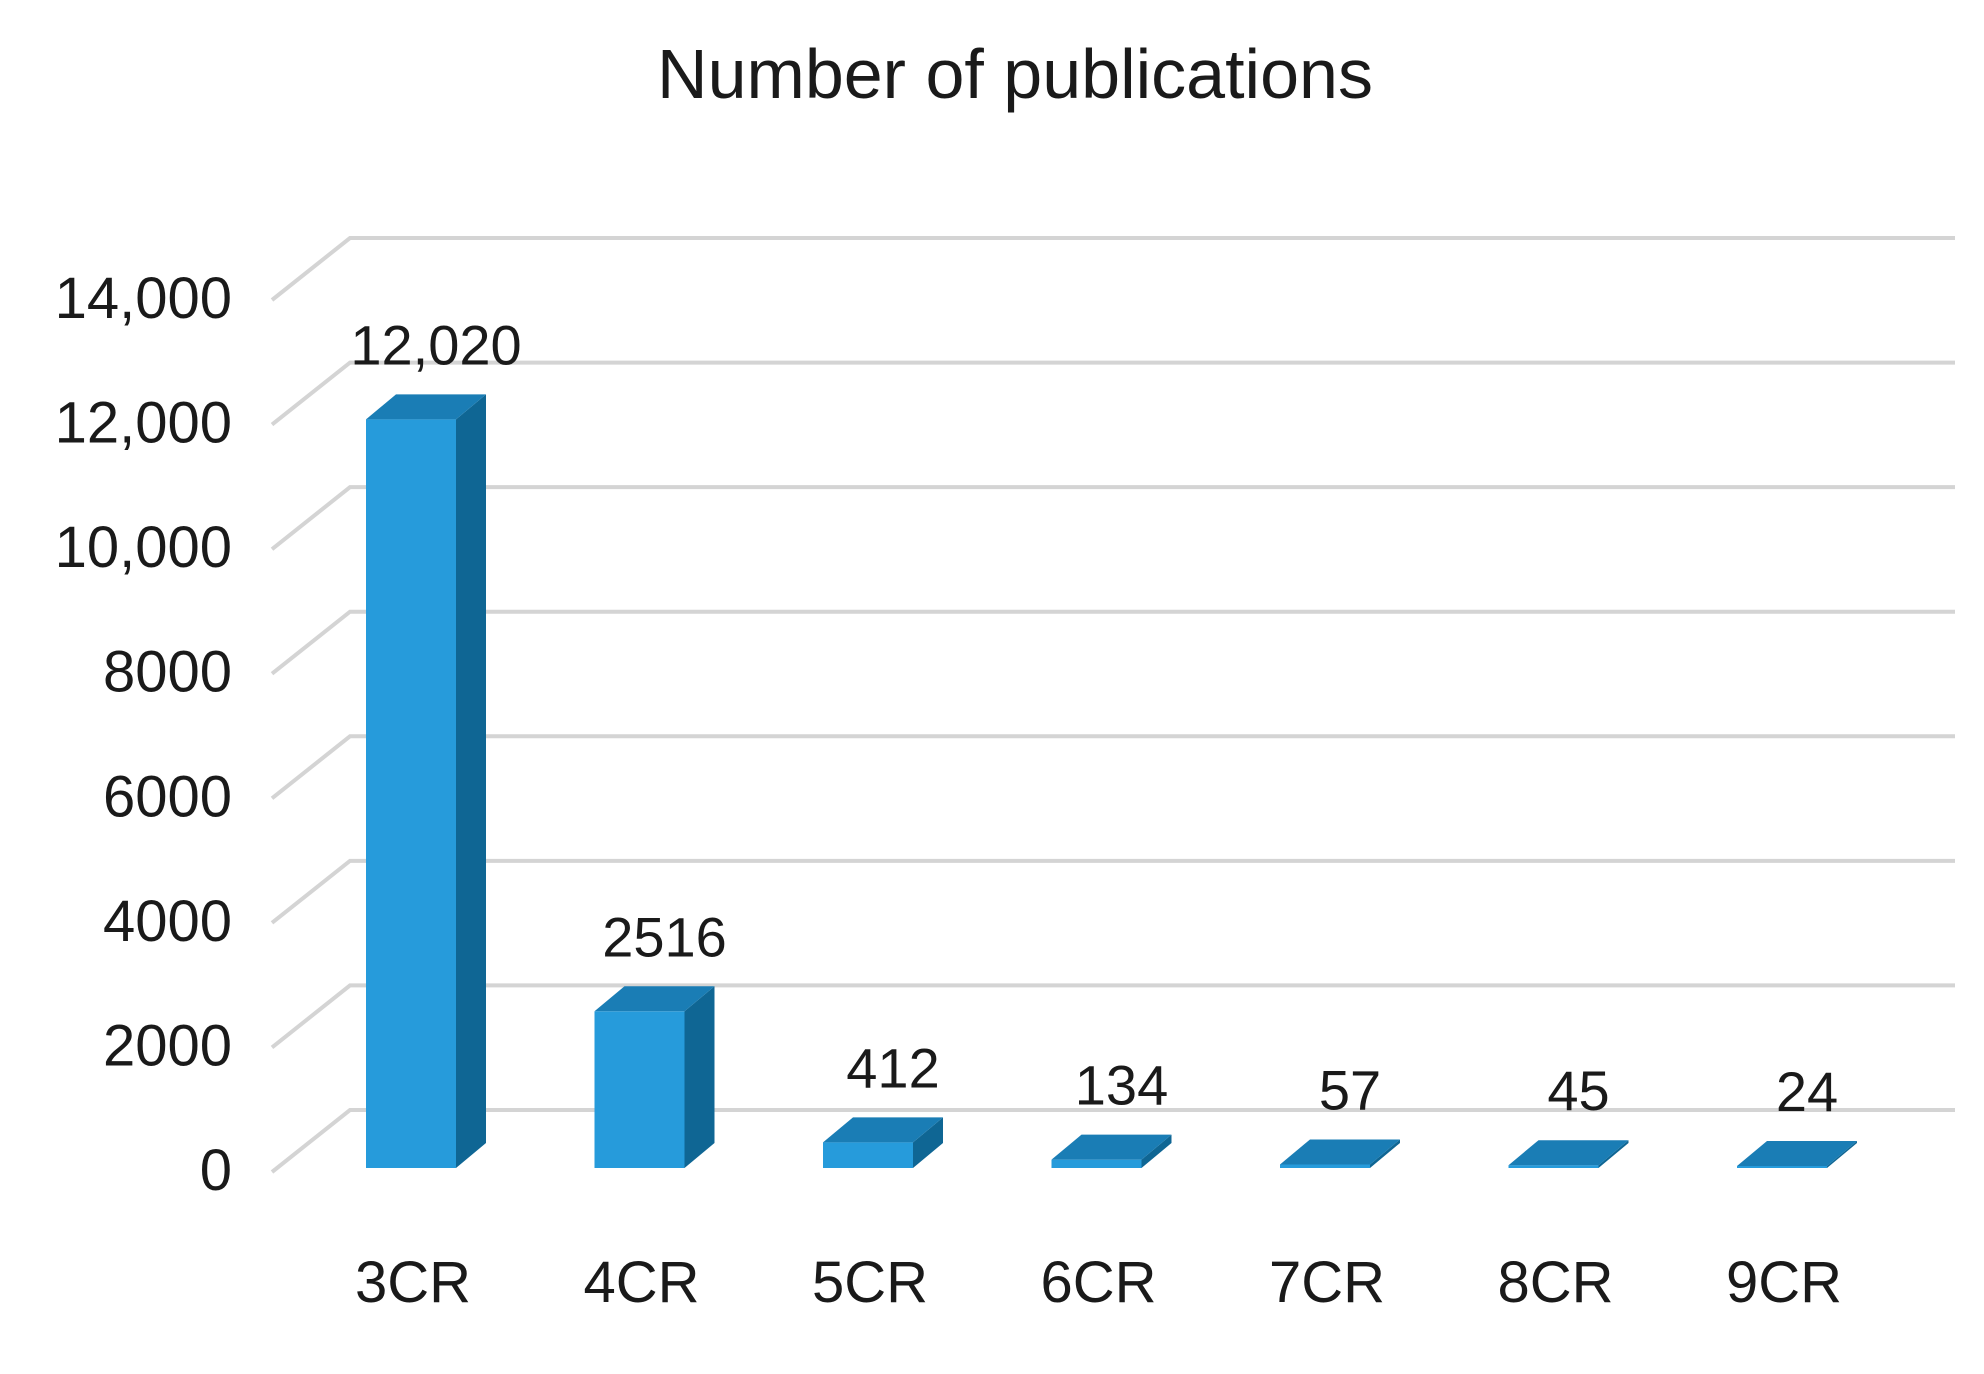 Image resolution: width=1984 pixels, height=1374 pixels. I want to click on bar-6CR, so click(1111, 1151).